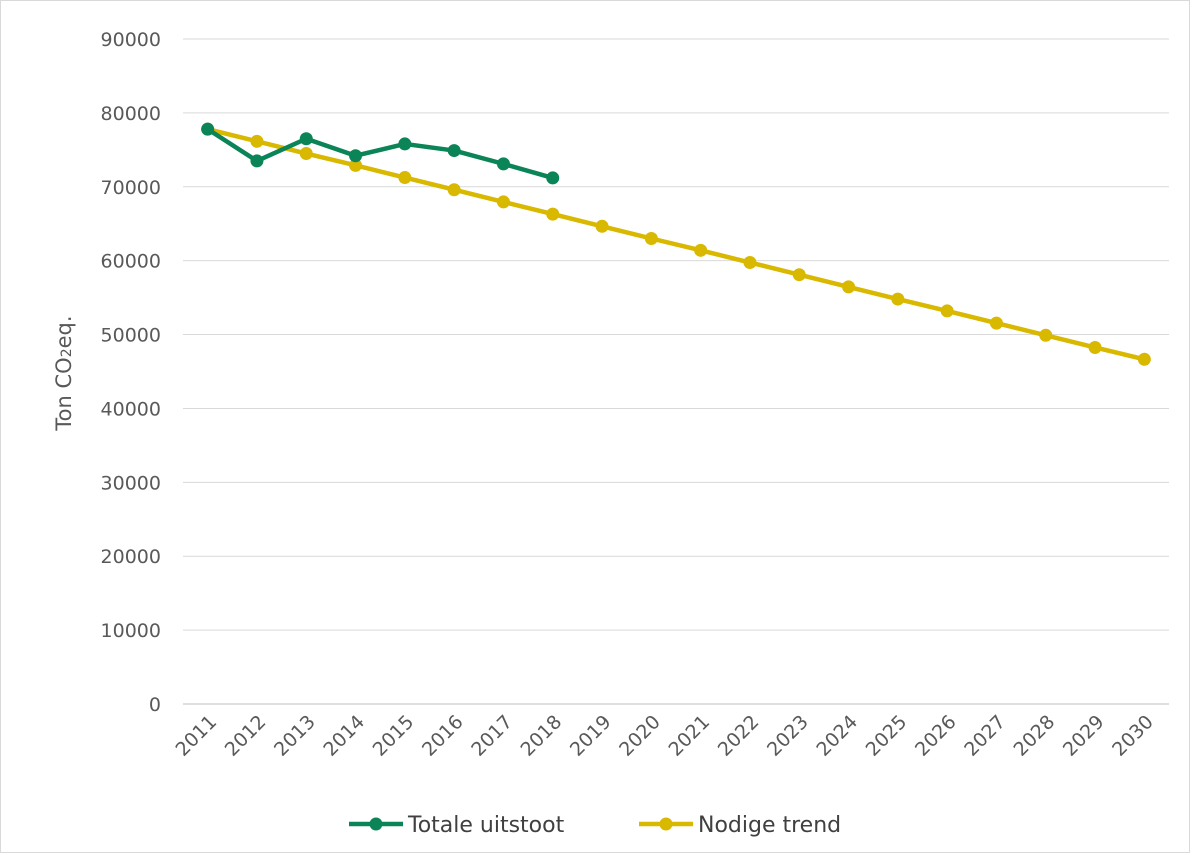 Image resolution: width=1192 pixels, height=855 pixels. I want to click on x-tick-label: 2023, so click(788, 736).